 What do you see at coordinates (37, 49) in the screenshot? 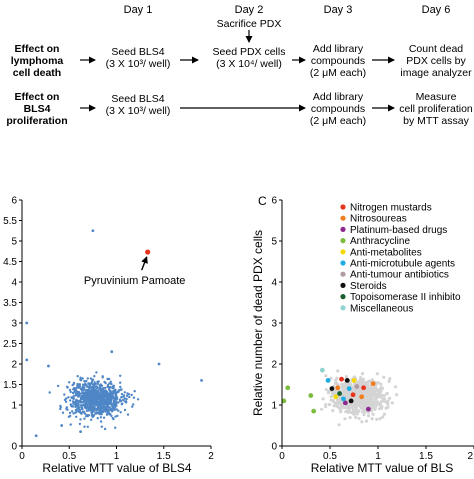
I see `row1-label-line1: Effect on` at bounding box center [37, 49].